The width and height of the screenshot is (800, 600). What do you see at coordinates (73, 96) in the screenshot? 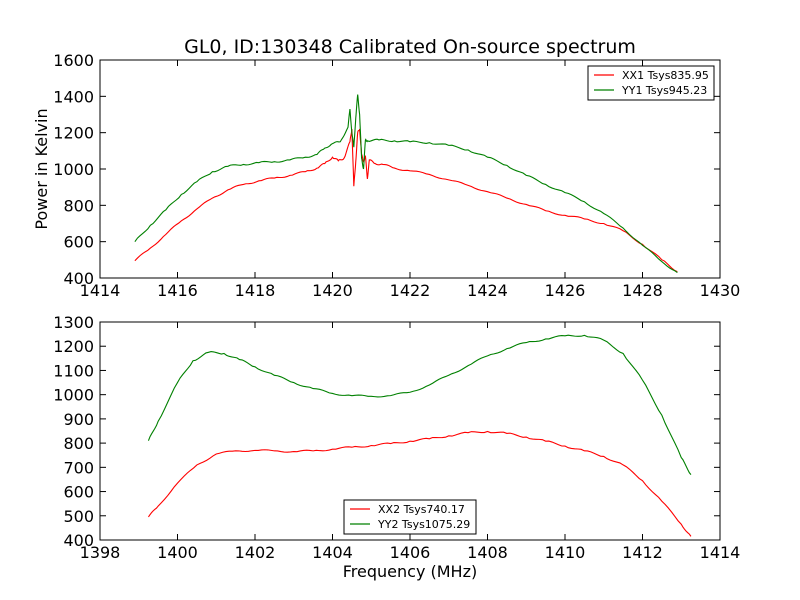
I see `y-tick-label: 1400` at bounding box center [73, 96].